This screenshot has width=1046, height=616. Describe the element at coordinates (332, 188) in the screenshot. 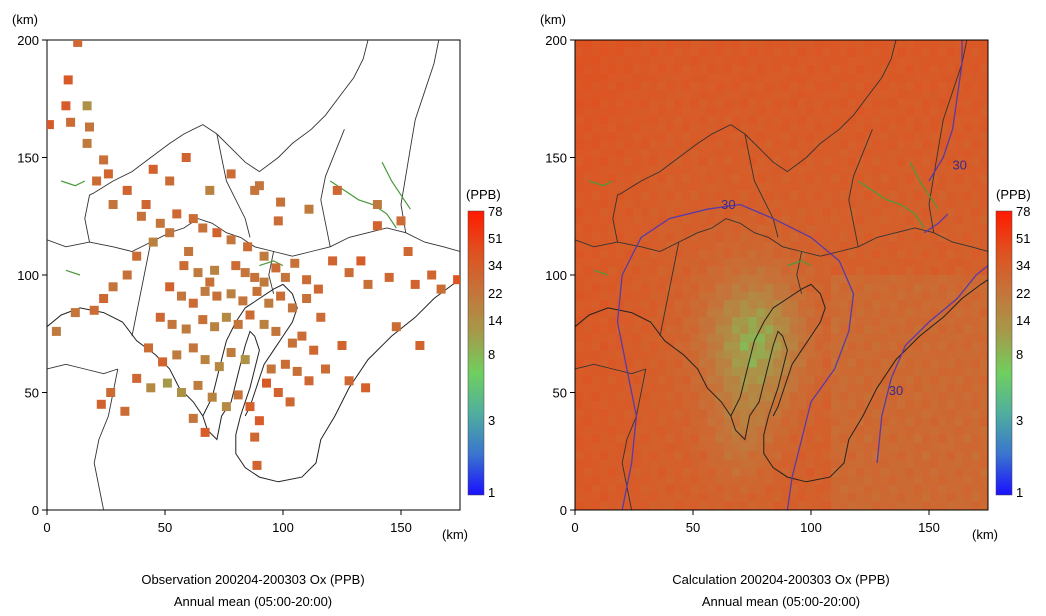

I see `prefecture-boundary` at that location.